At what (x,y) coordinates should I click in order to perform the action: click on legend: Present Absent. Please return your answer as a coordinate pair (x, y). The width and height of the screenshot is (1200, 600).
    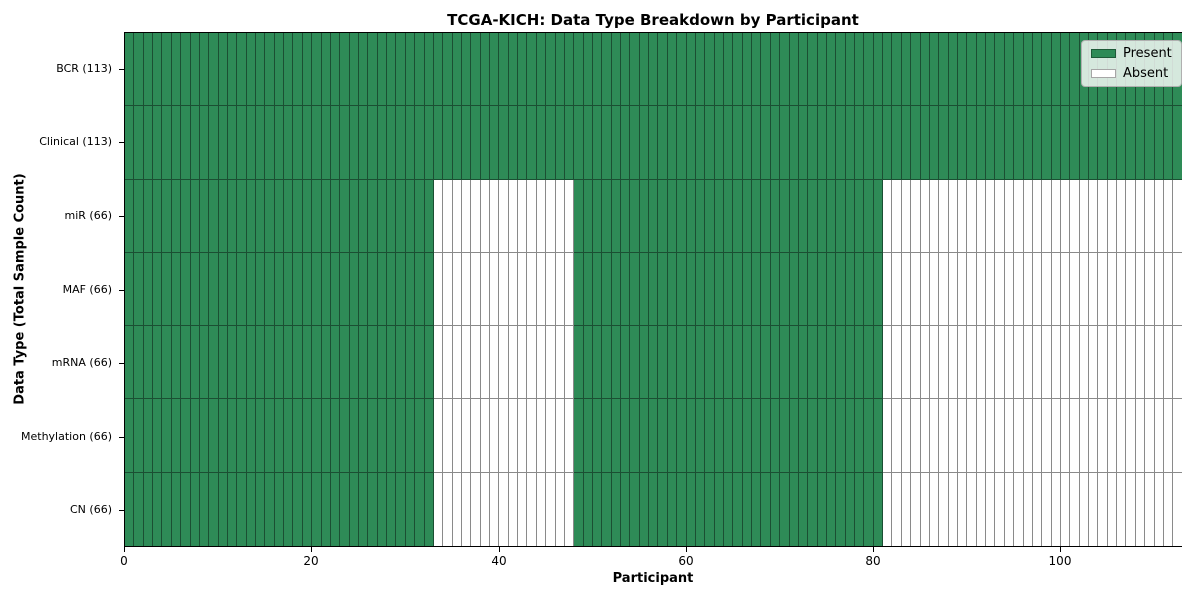
    Looking at the image, I should click on (1131, 63).